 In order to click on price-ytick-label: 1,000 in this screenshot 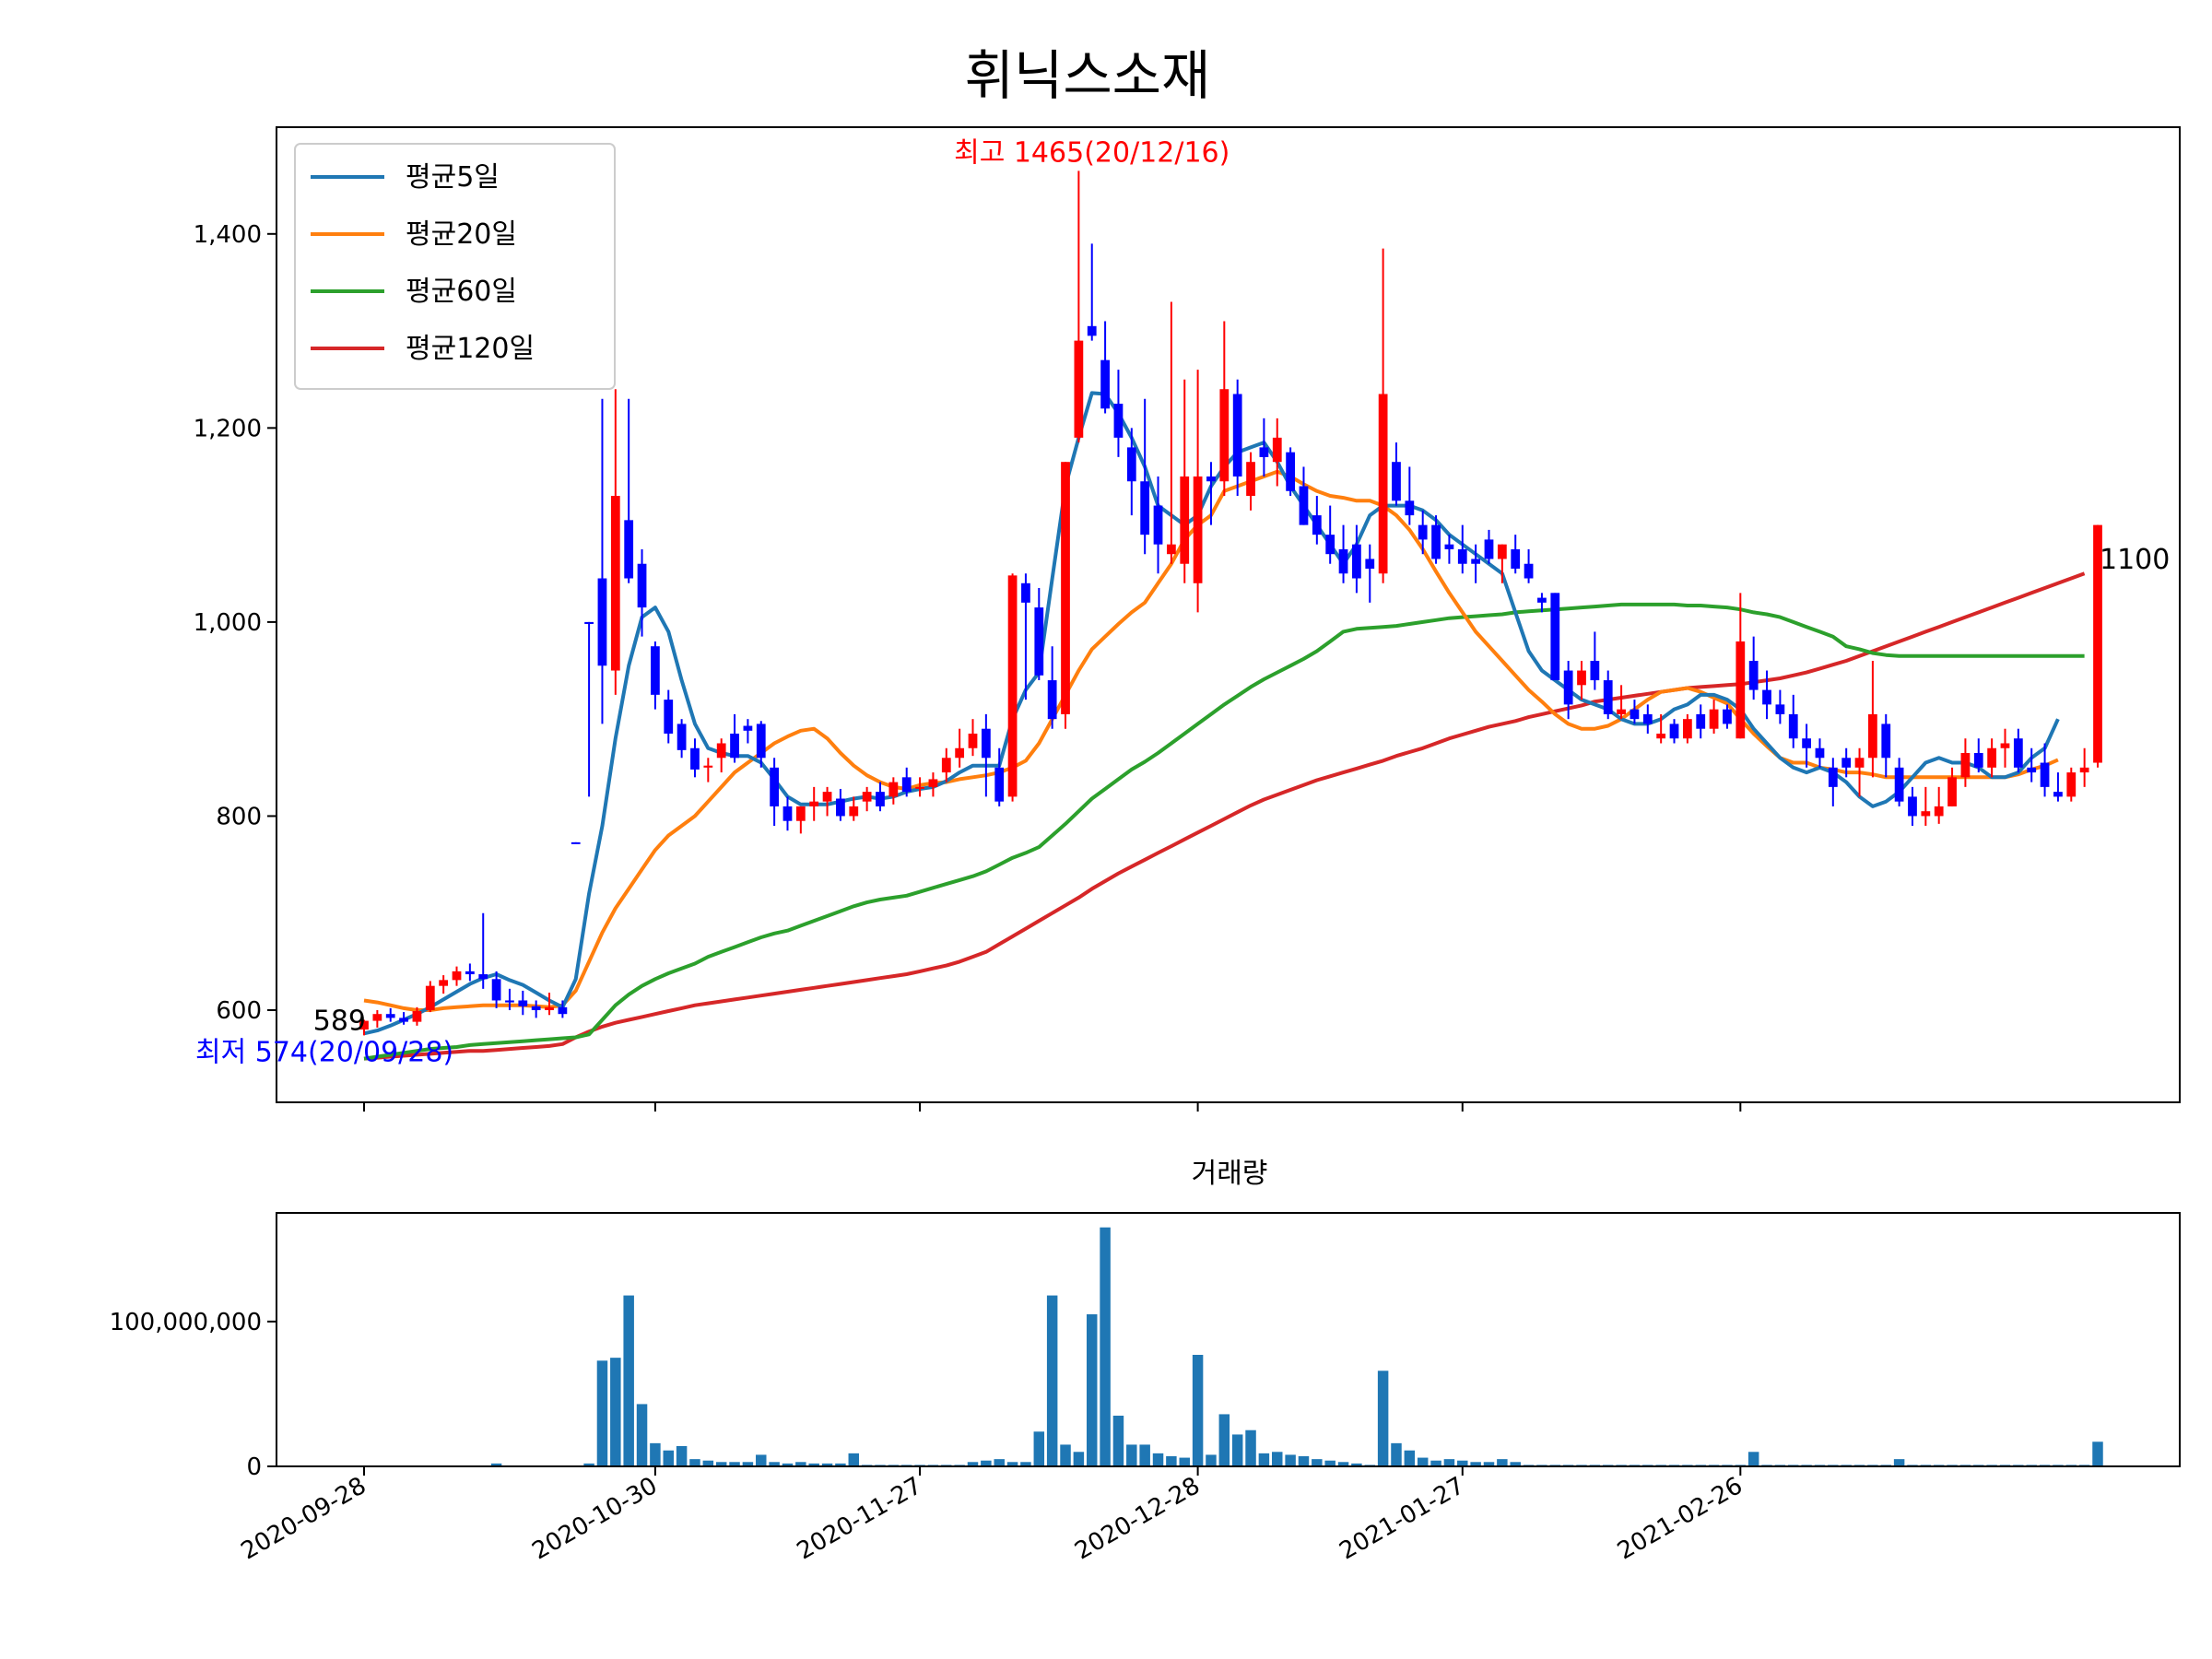, I will do `click(228, 623)`.